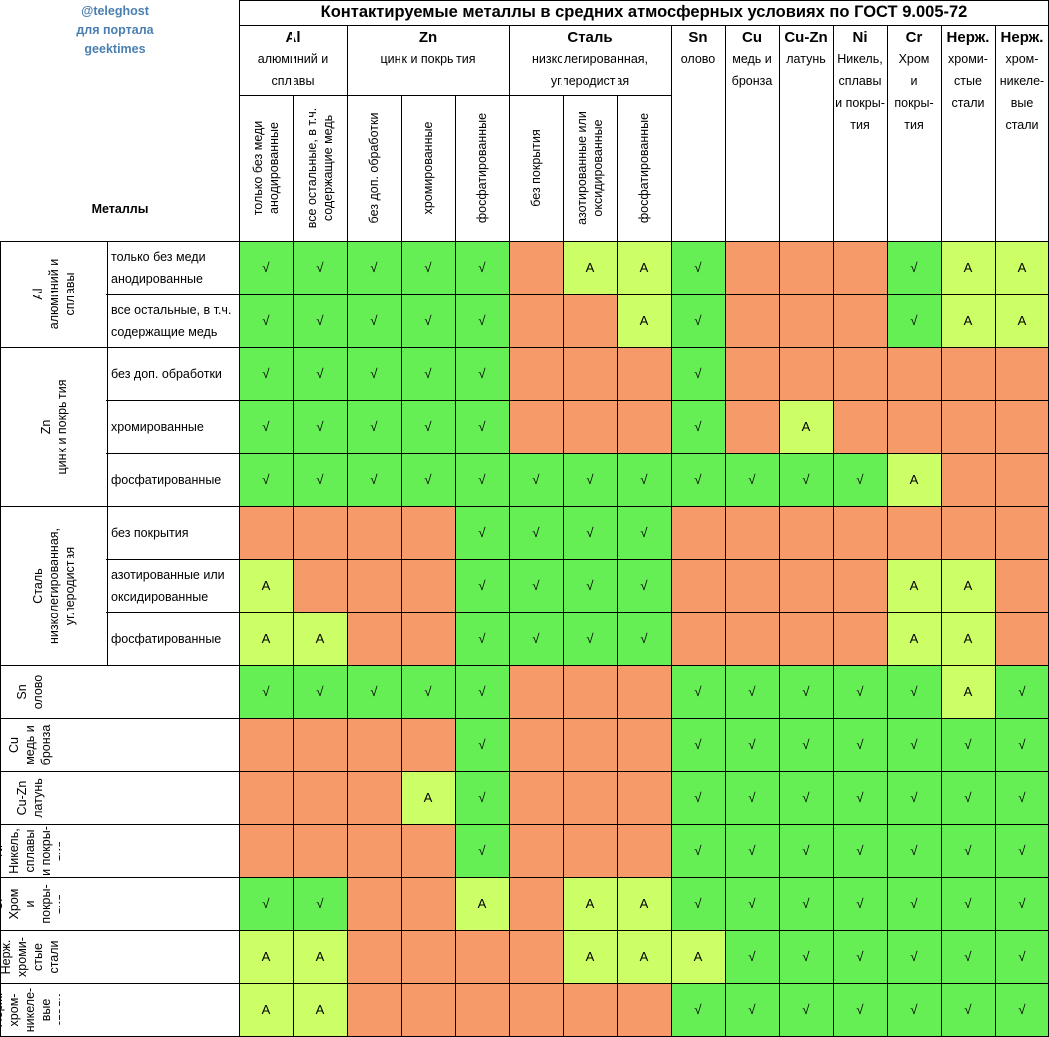 This screenshot has width=1049, height=1037. I want to click on text-line: стые, so click(968, 81).